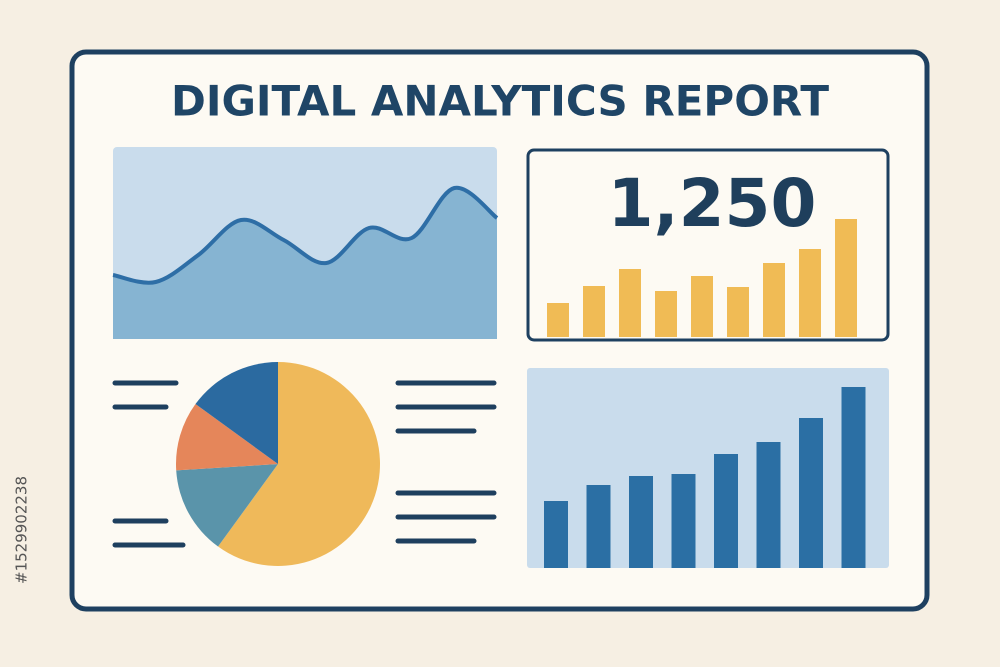 Image resolution: width=1000 pixels, height=667 pixels. Describe the element at coordinates (22, 530) in the screenshot. I see `side-id: #1529902238` at that location.